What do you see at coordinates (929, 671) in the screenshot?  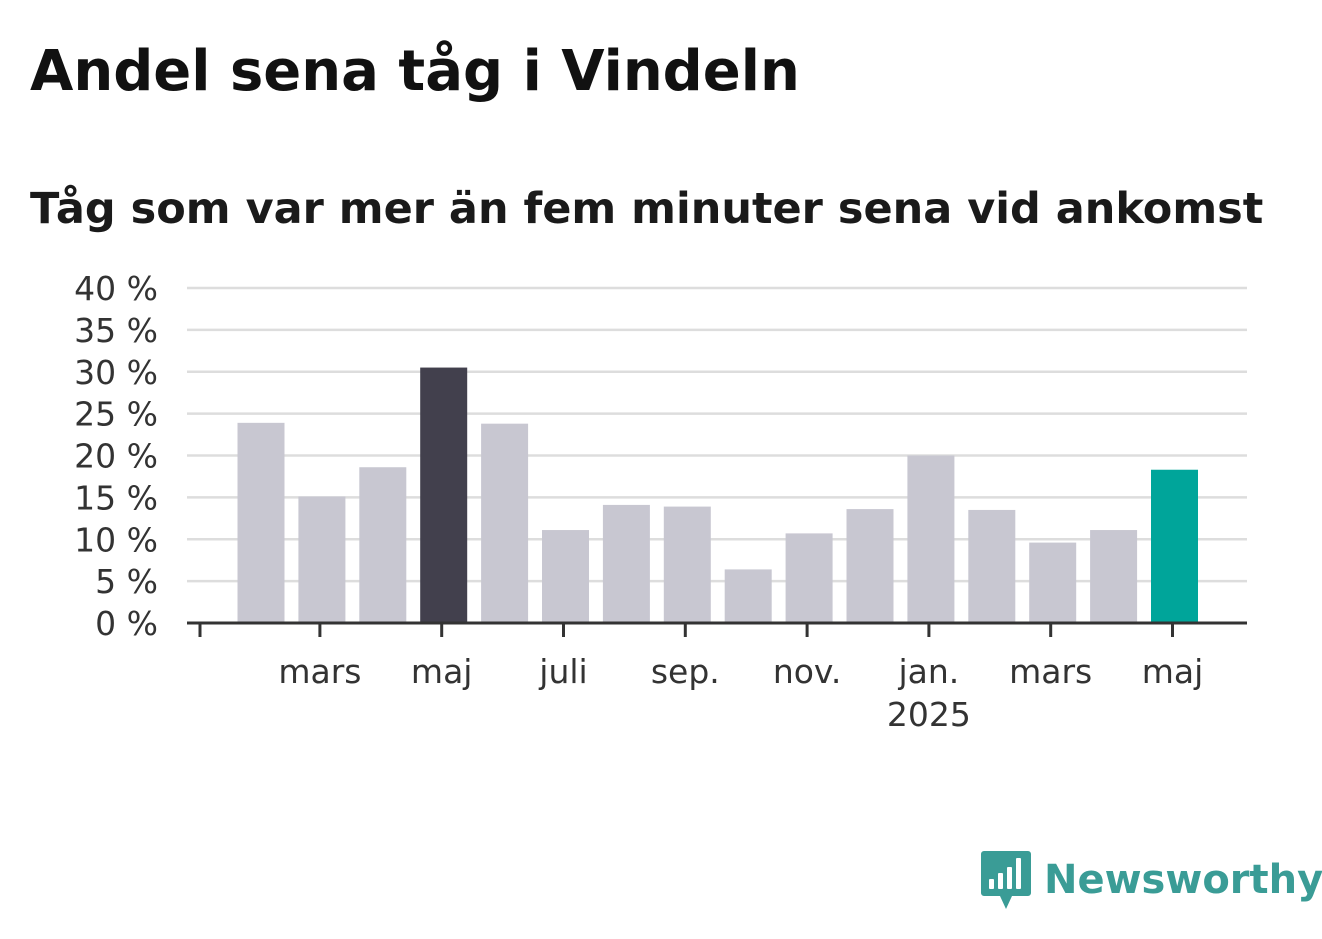 I see `x-tick-label: jan.` at bounding box center [929, 671].